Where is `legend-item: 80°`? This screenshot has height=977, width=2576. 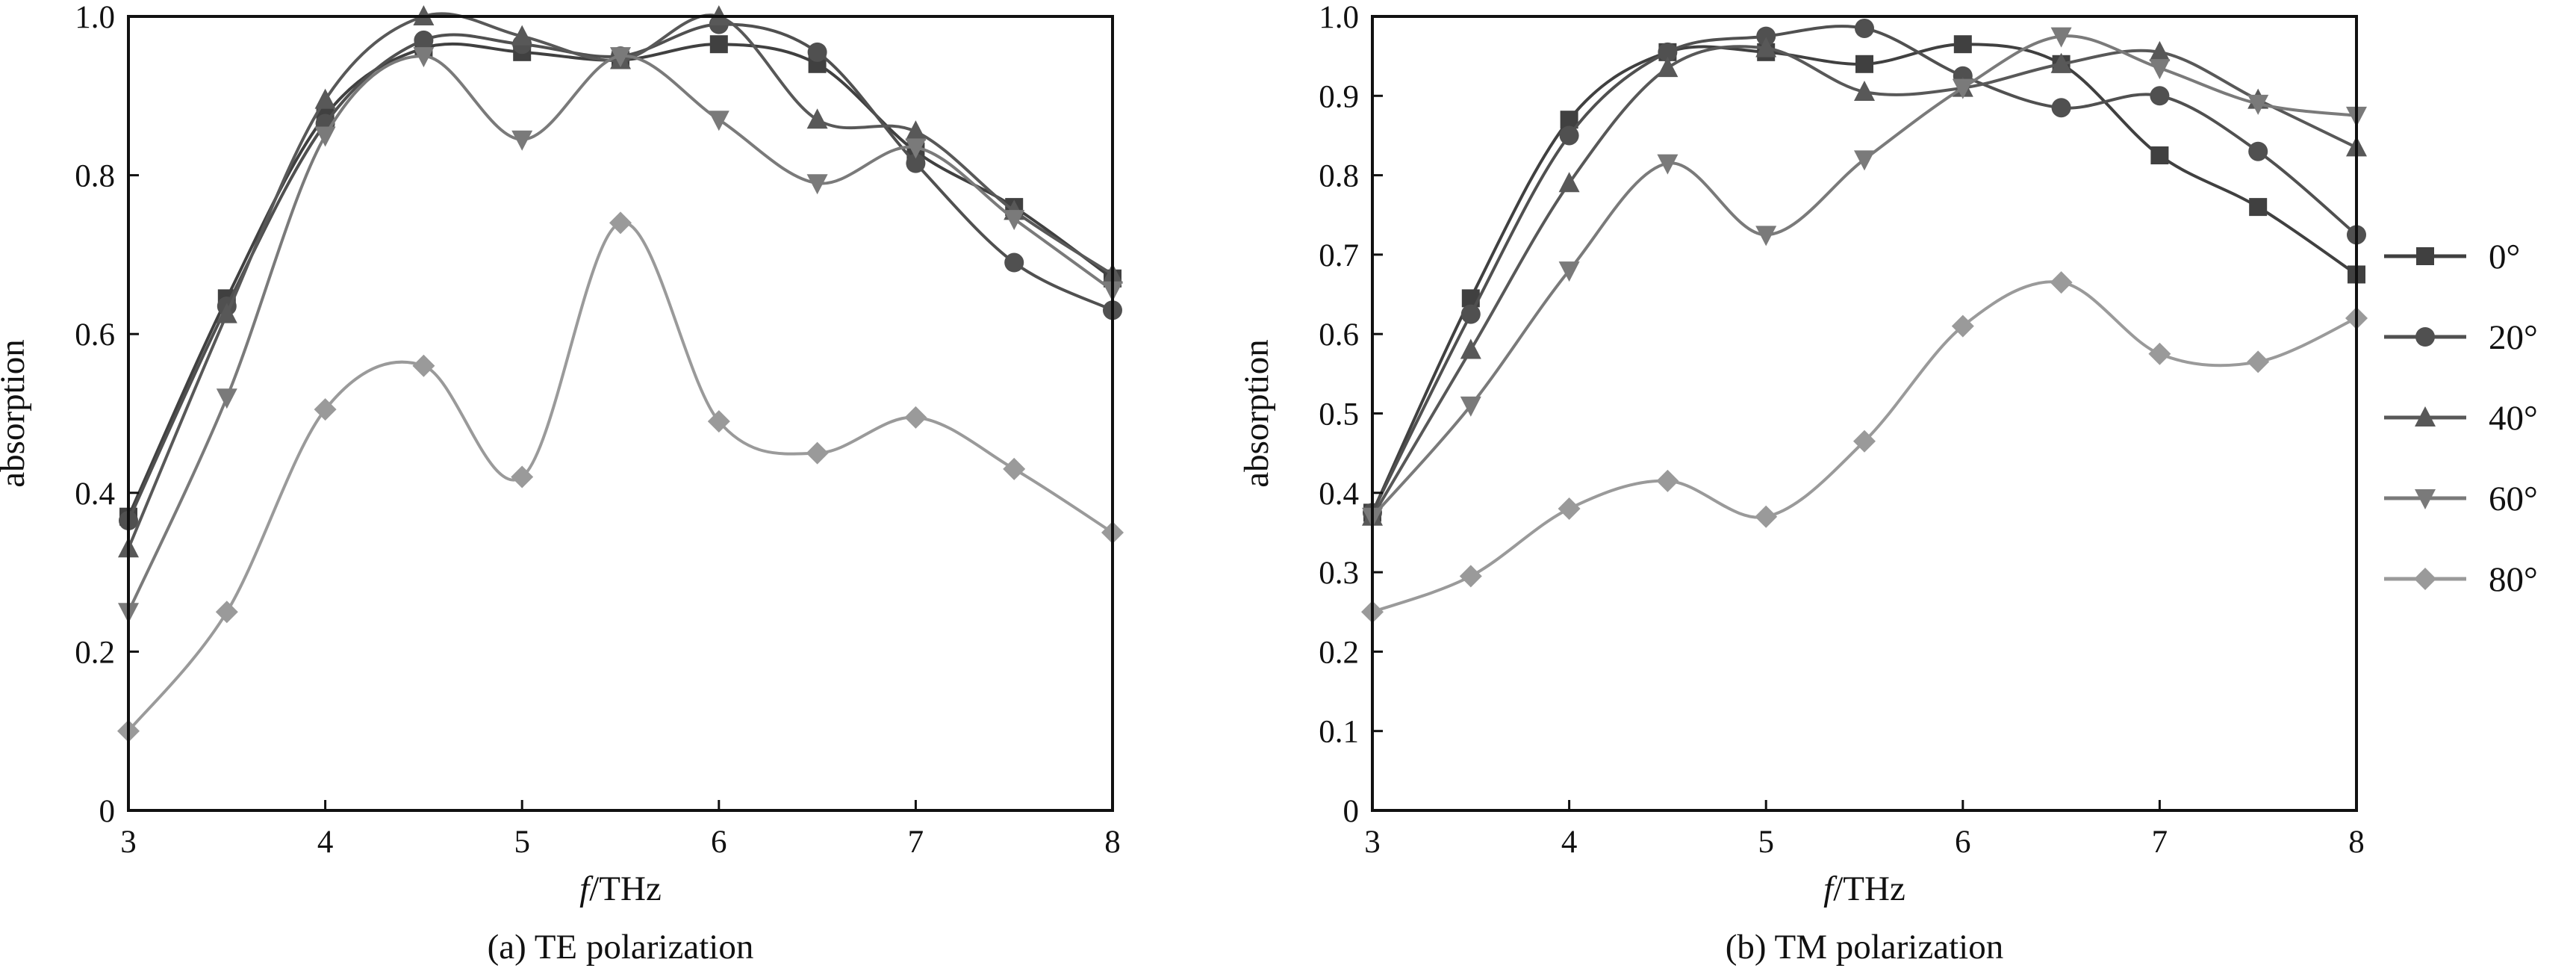
legend-item: 80° is located at coordinates (2461, 579).